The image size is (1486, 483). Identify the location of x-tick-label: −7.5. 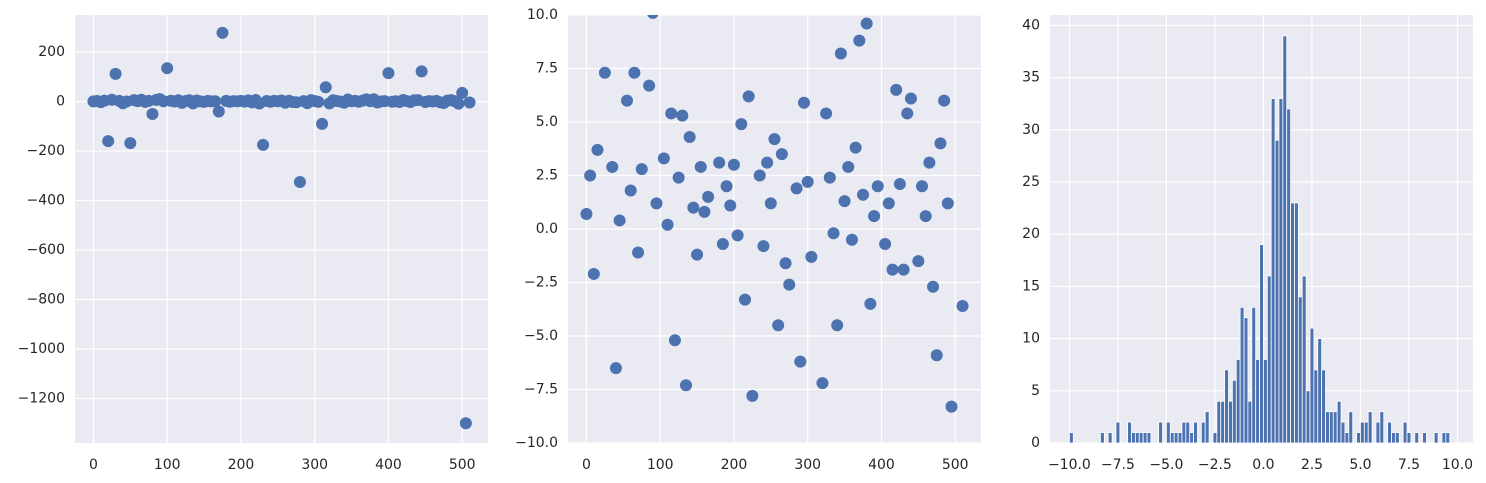
(1118, 465).